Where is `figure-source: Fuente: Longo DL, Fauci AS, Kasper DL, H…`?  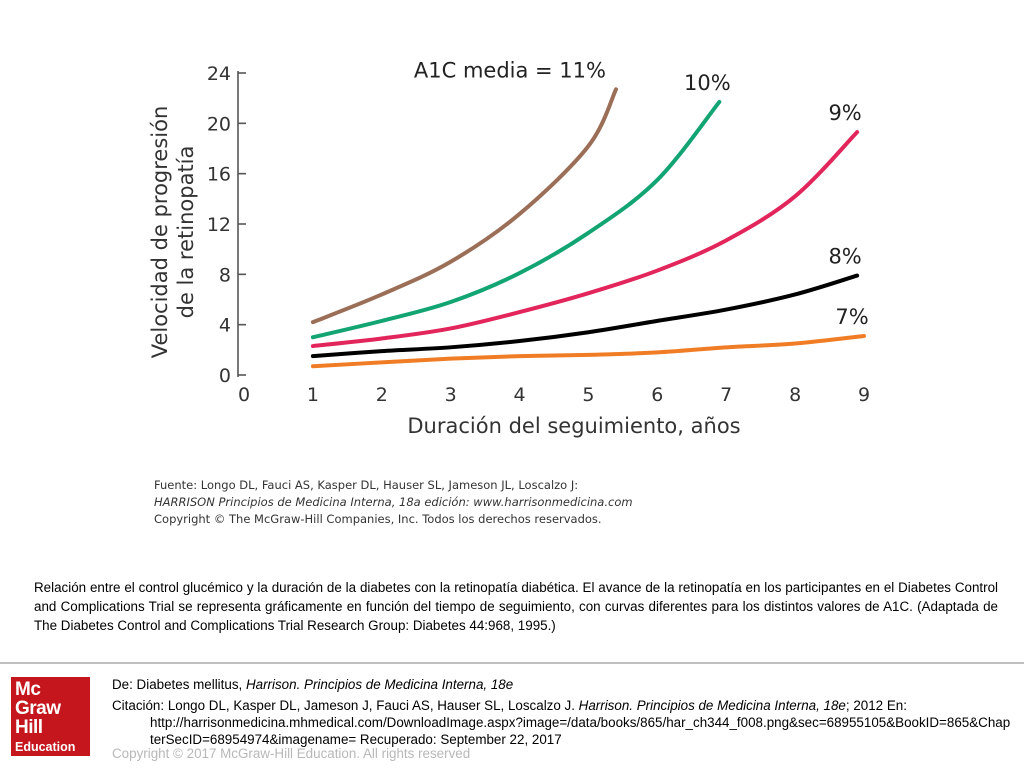
figure-source: Fuente: Longo DL, Fauci AS, Kasper DL, H… is located at coordinates (504, 502).